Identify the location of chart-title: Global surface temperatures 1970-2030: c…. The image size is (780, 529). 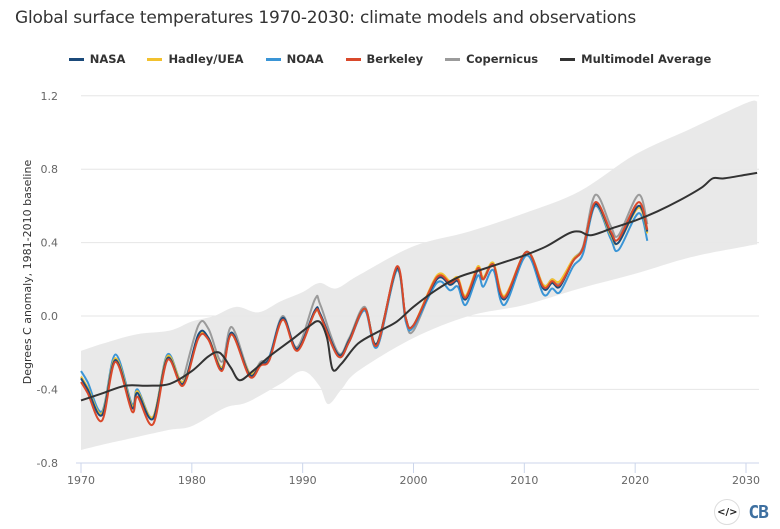
(326, 18).